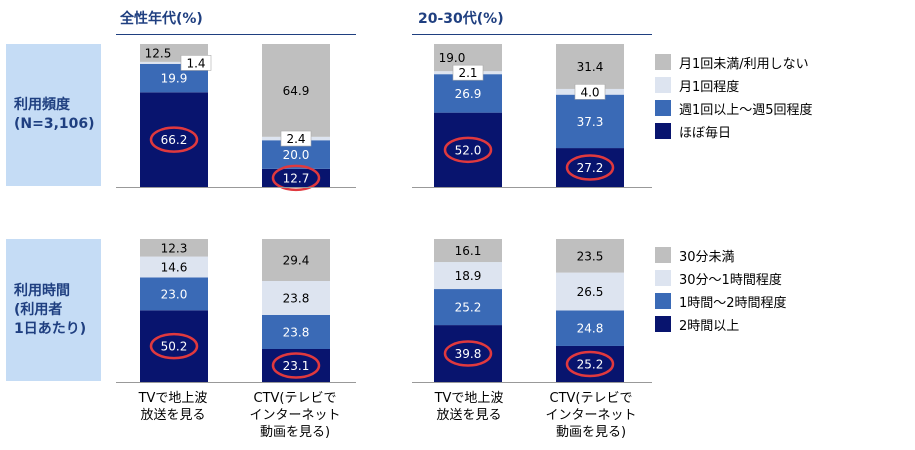 This screenshot has height=450, width=915. What do you see at coordinates (452, 58) in the screenshot?
I see `data-label: 19.0` at bounding box center [452, 58].